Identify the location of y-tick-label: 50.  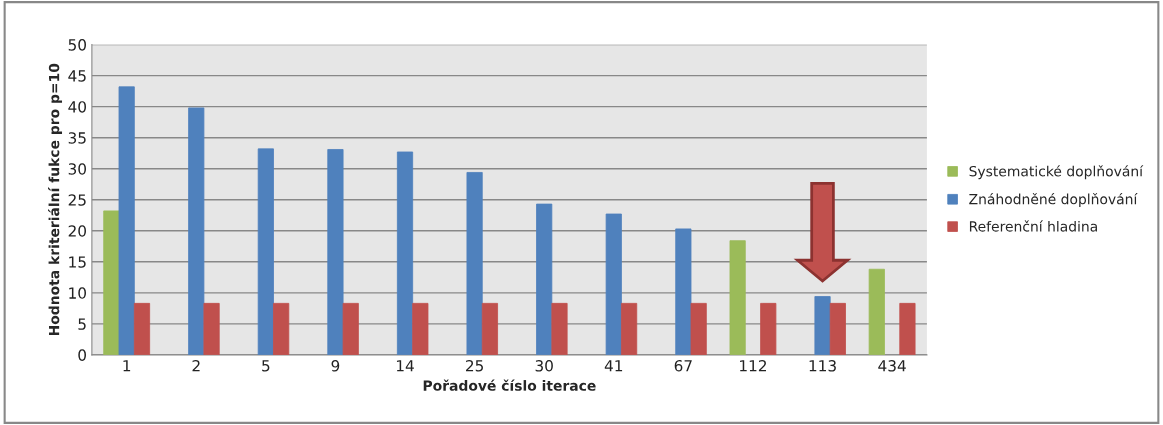
(77, 45).